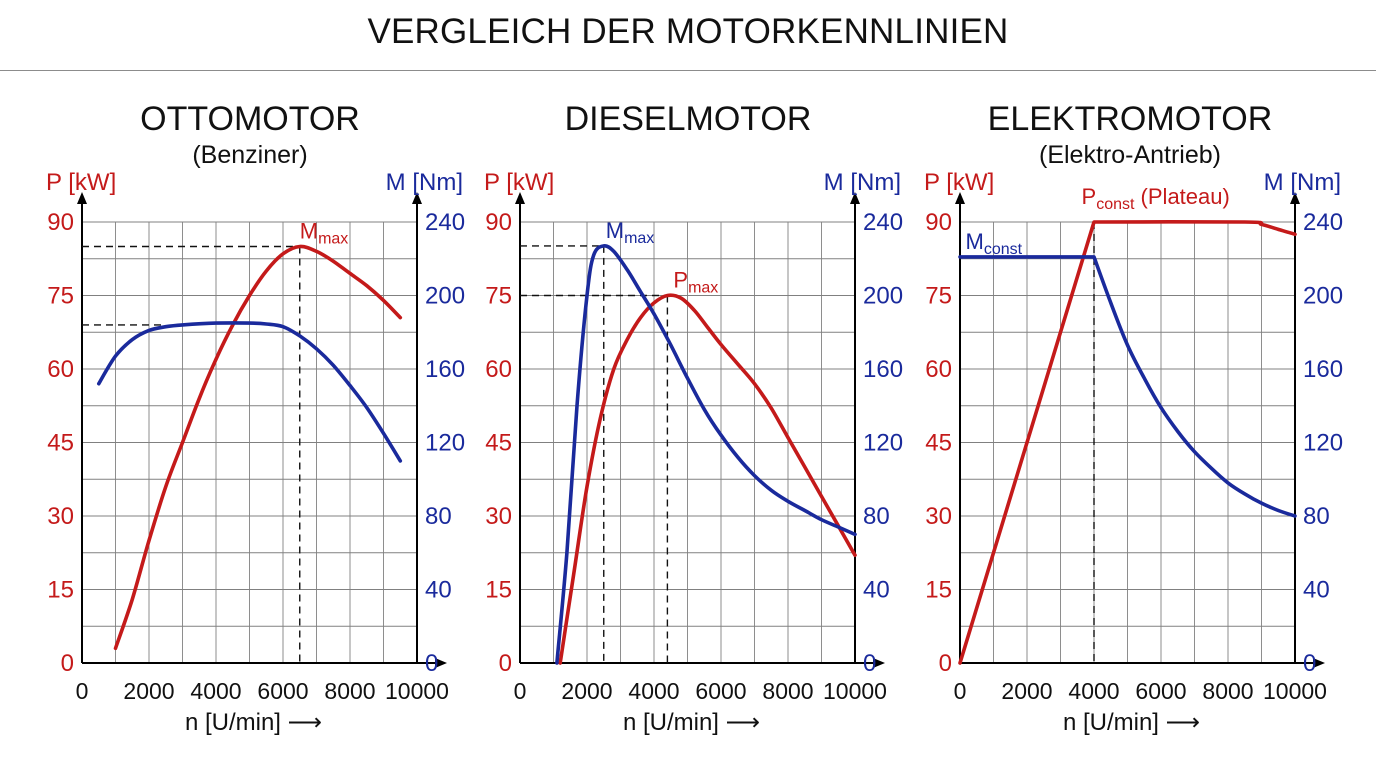 The width and height of the screenshot is (1376, 768). What do you see at coordinates (1130, 119) in the screenshot?
I see `chart-title: ELEKTROMOTOR` at bounding box center [1130, 119].